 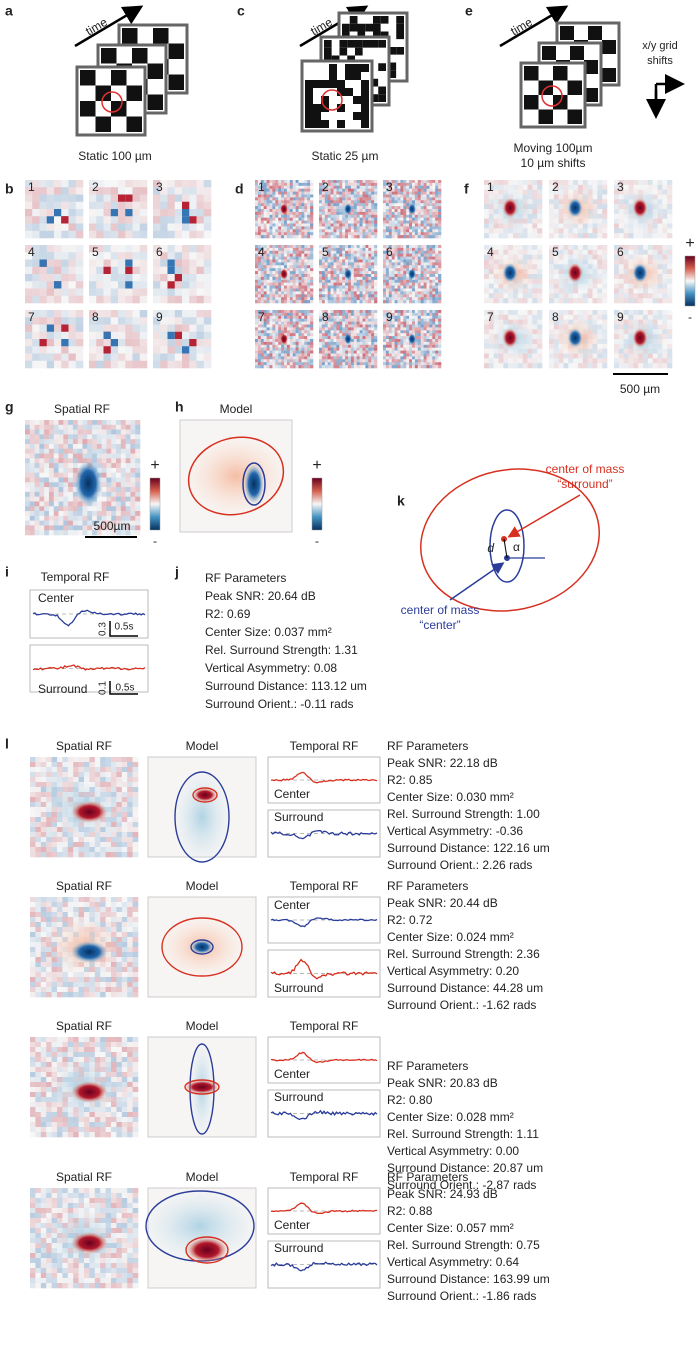 I want to click on cell-number: 7, so click(x=261, y=317).